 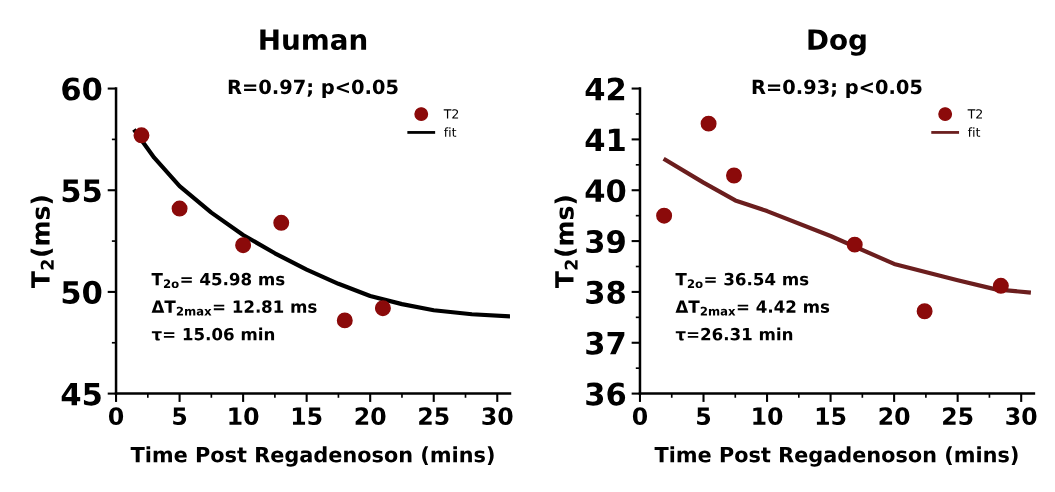 I want to click on y-tick-label: 42, so click(x=605, y=89).